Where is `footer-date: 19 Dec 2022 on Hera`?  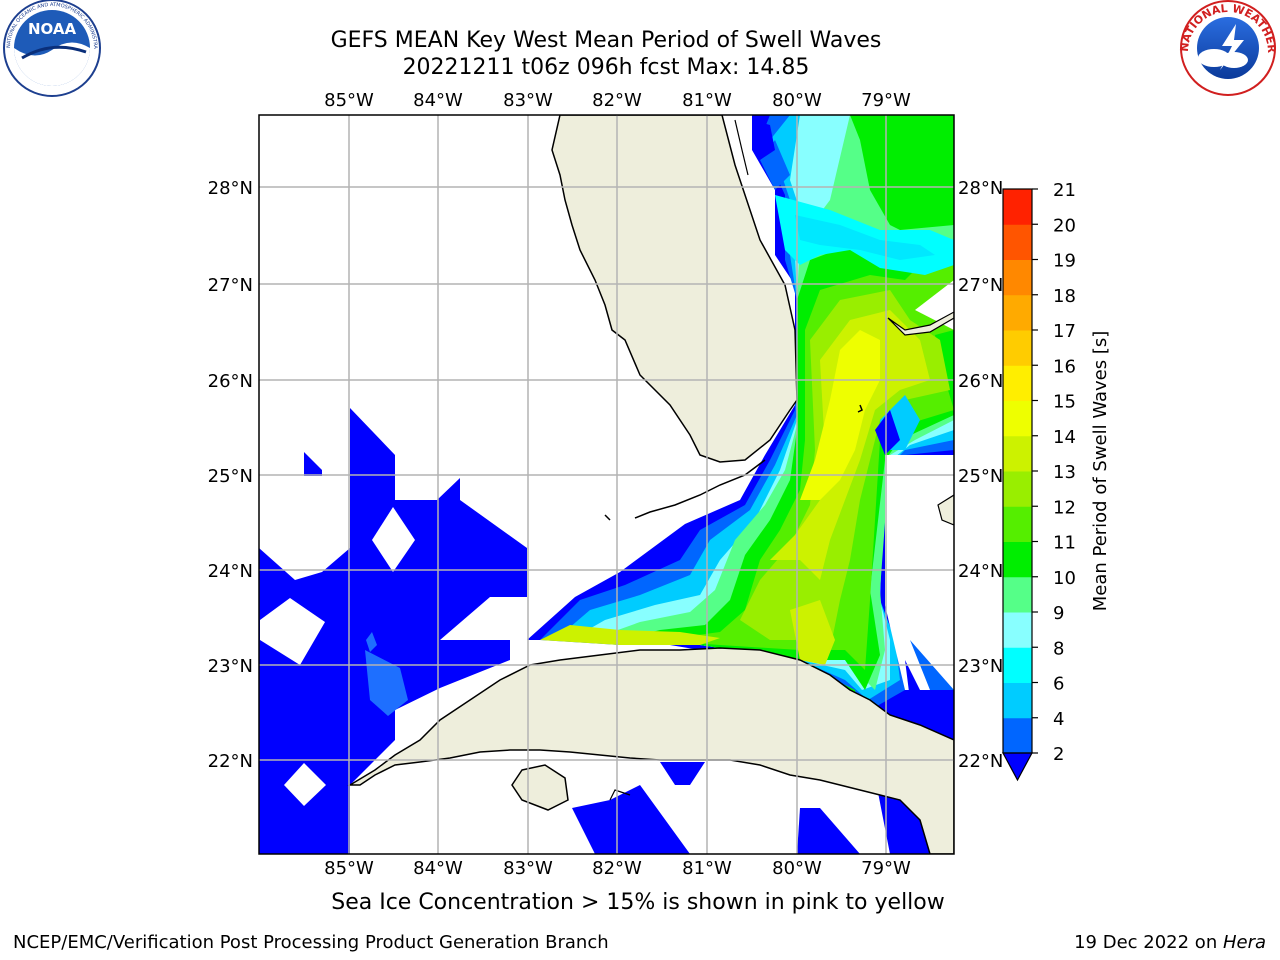 footer-date: 19 Dec 2022 on Hera is located at coordinates (1170, 942).